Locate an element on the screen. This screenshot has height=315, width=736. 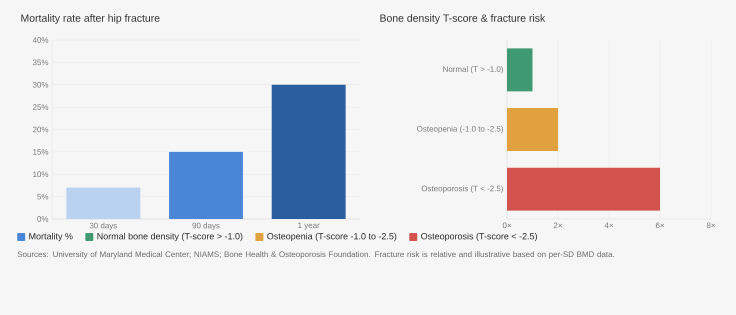
legend-label: Osteoporosis (T-score < -2.5) is located at coordinates (479, 237).